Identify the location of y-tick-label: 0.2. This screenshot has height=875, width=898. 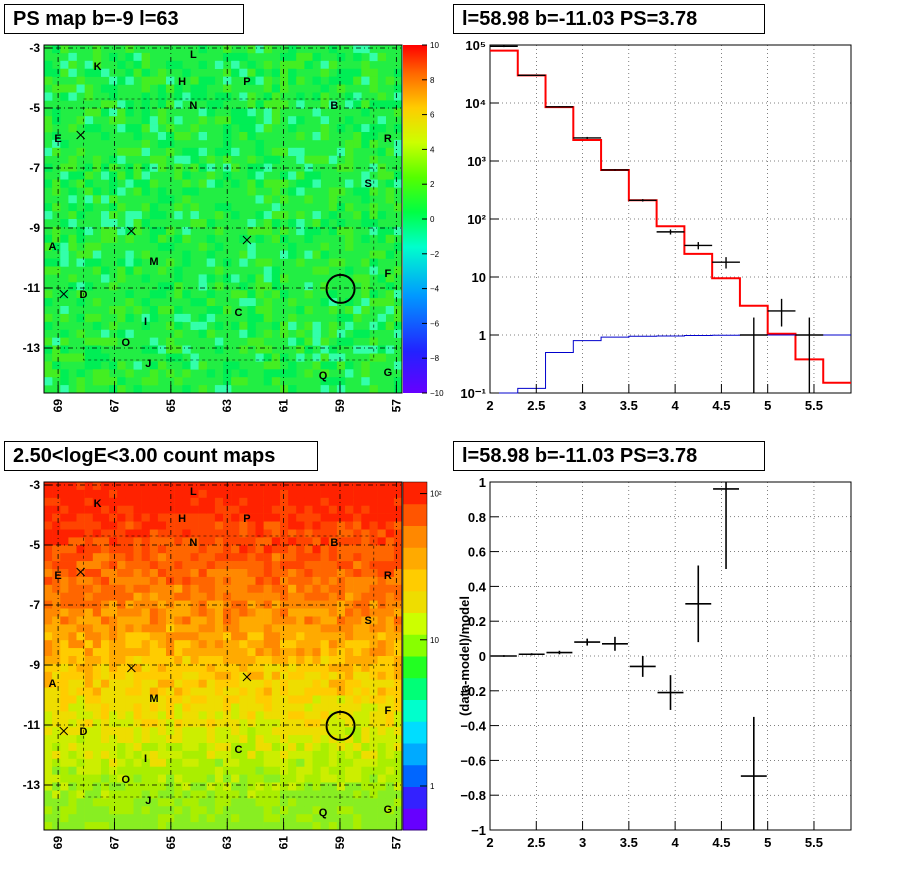
(477, 621).